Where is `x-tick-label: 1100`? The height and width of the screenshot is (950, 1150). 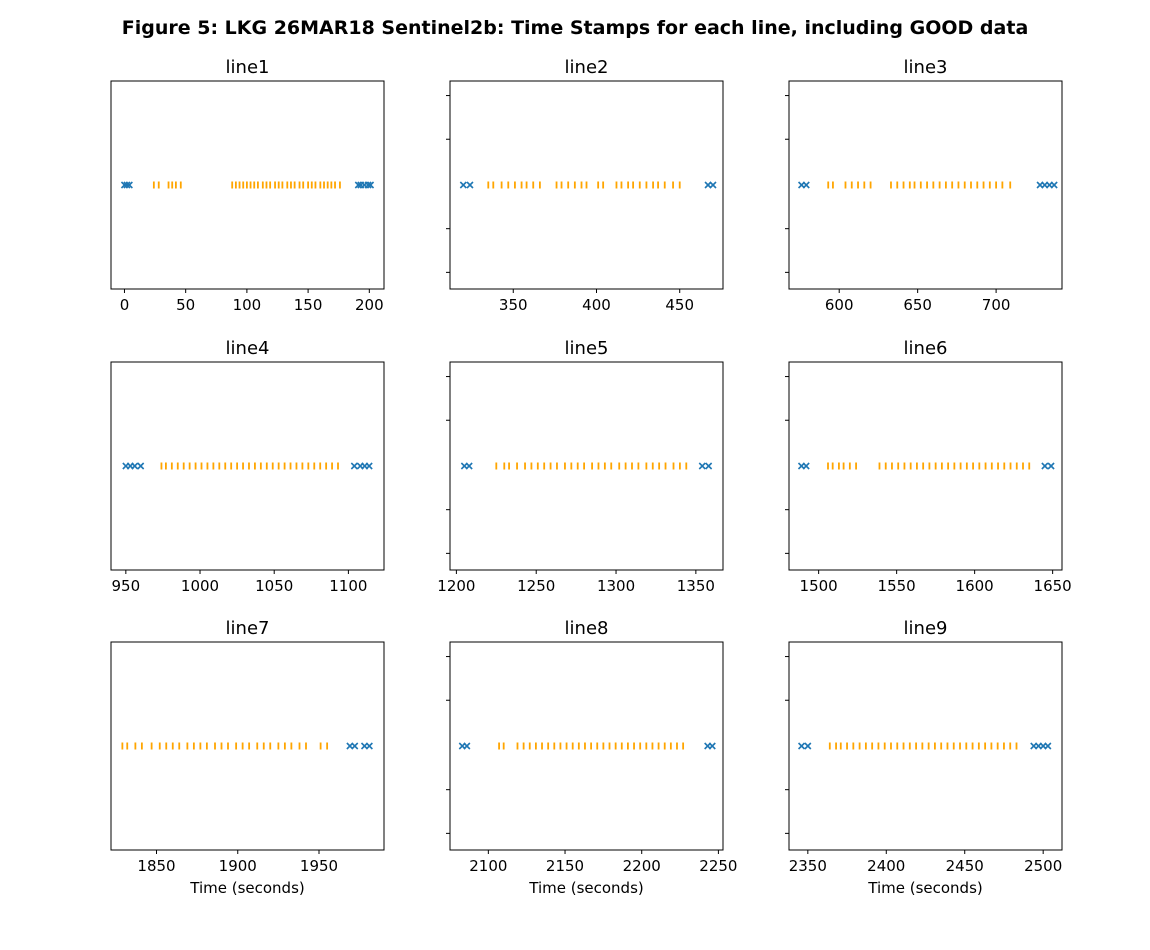 x-tick-label: 1100 is located at coordinates (348, 586).